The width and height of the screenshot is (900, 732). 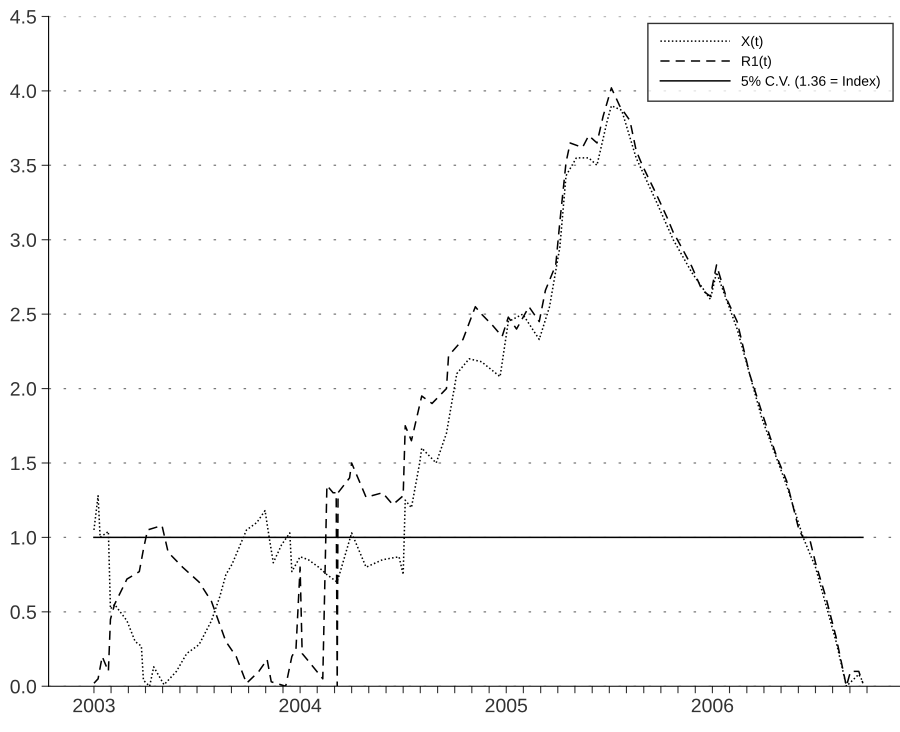 What do you see at coordinates (23, 389) in the screenshot?
I see `y-tick-label: 2.0` at bounding box center [23, 389].